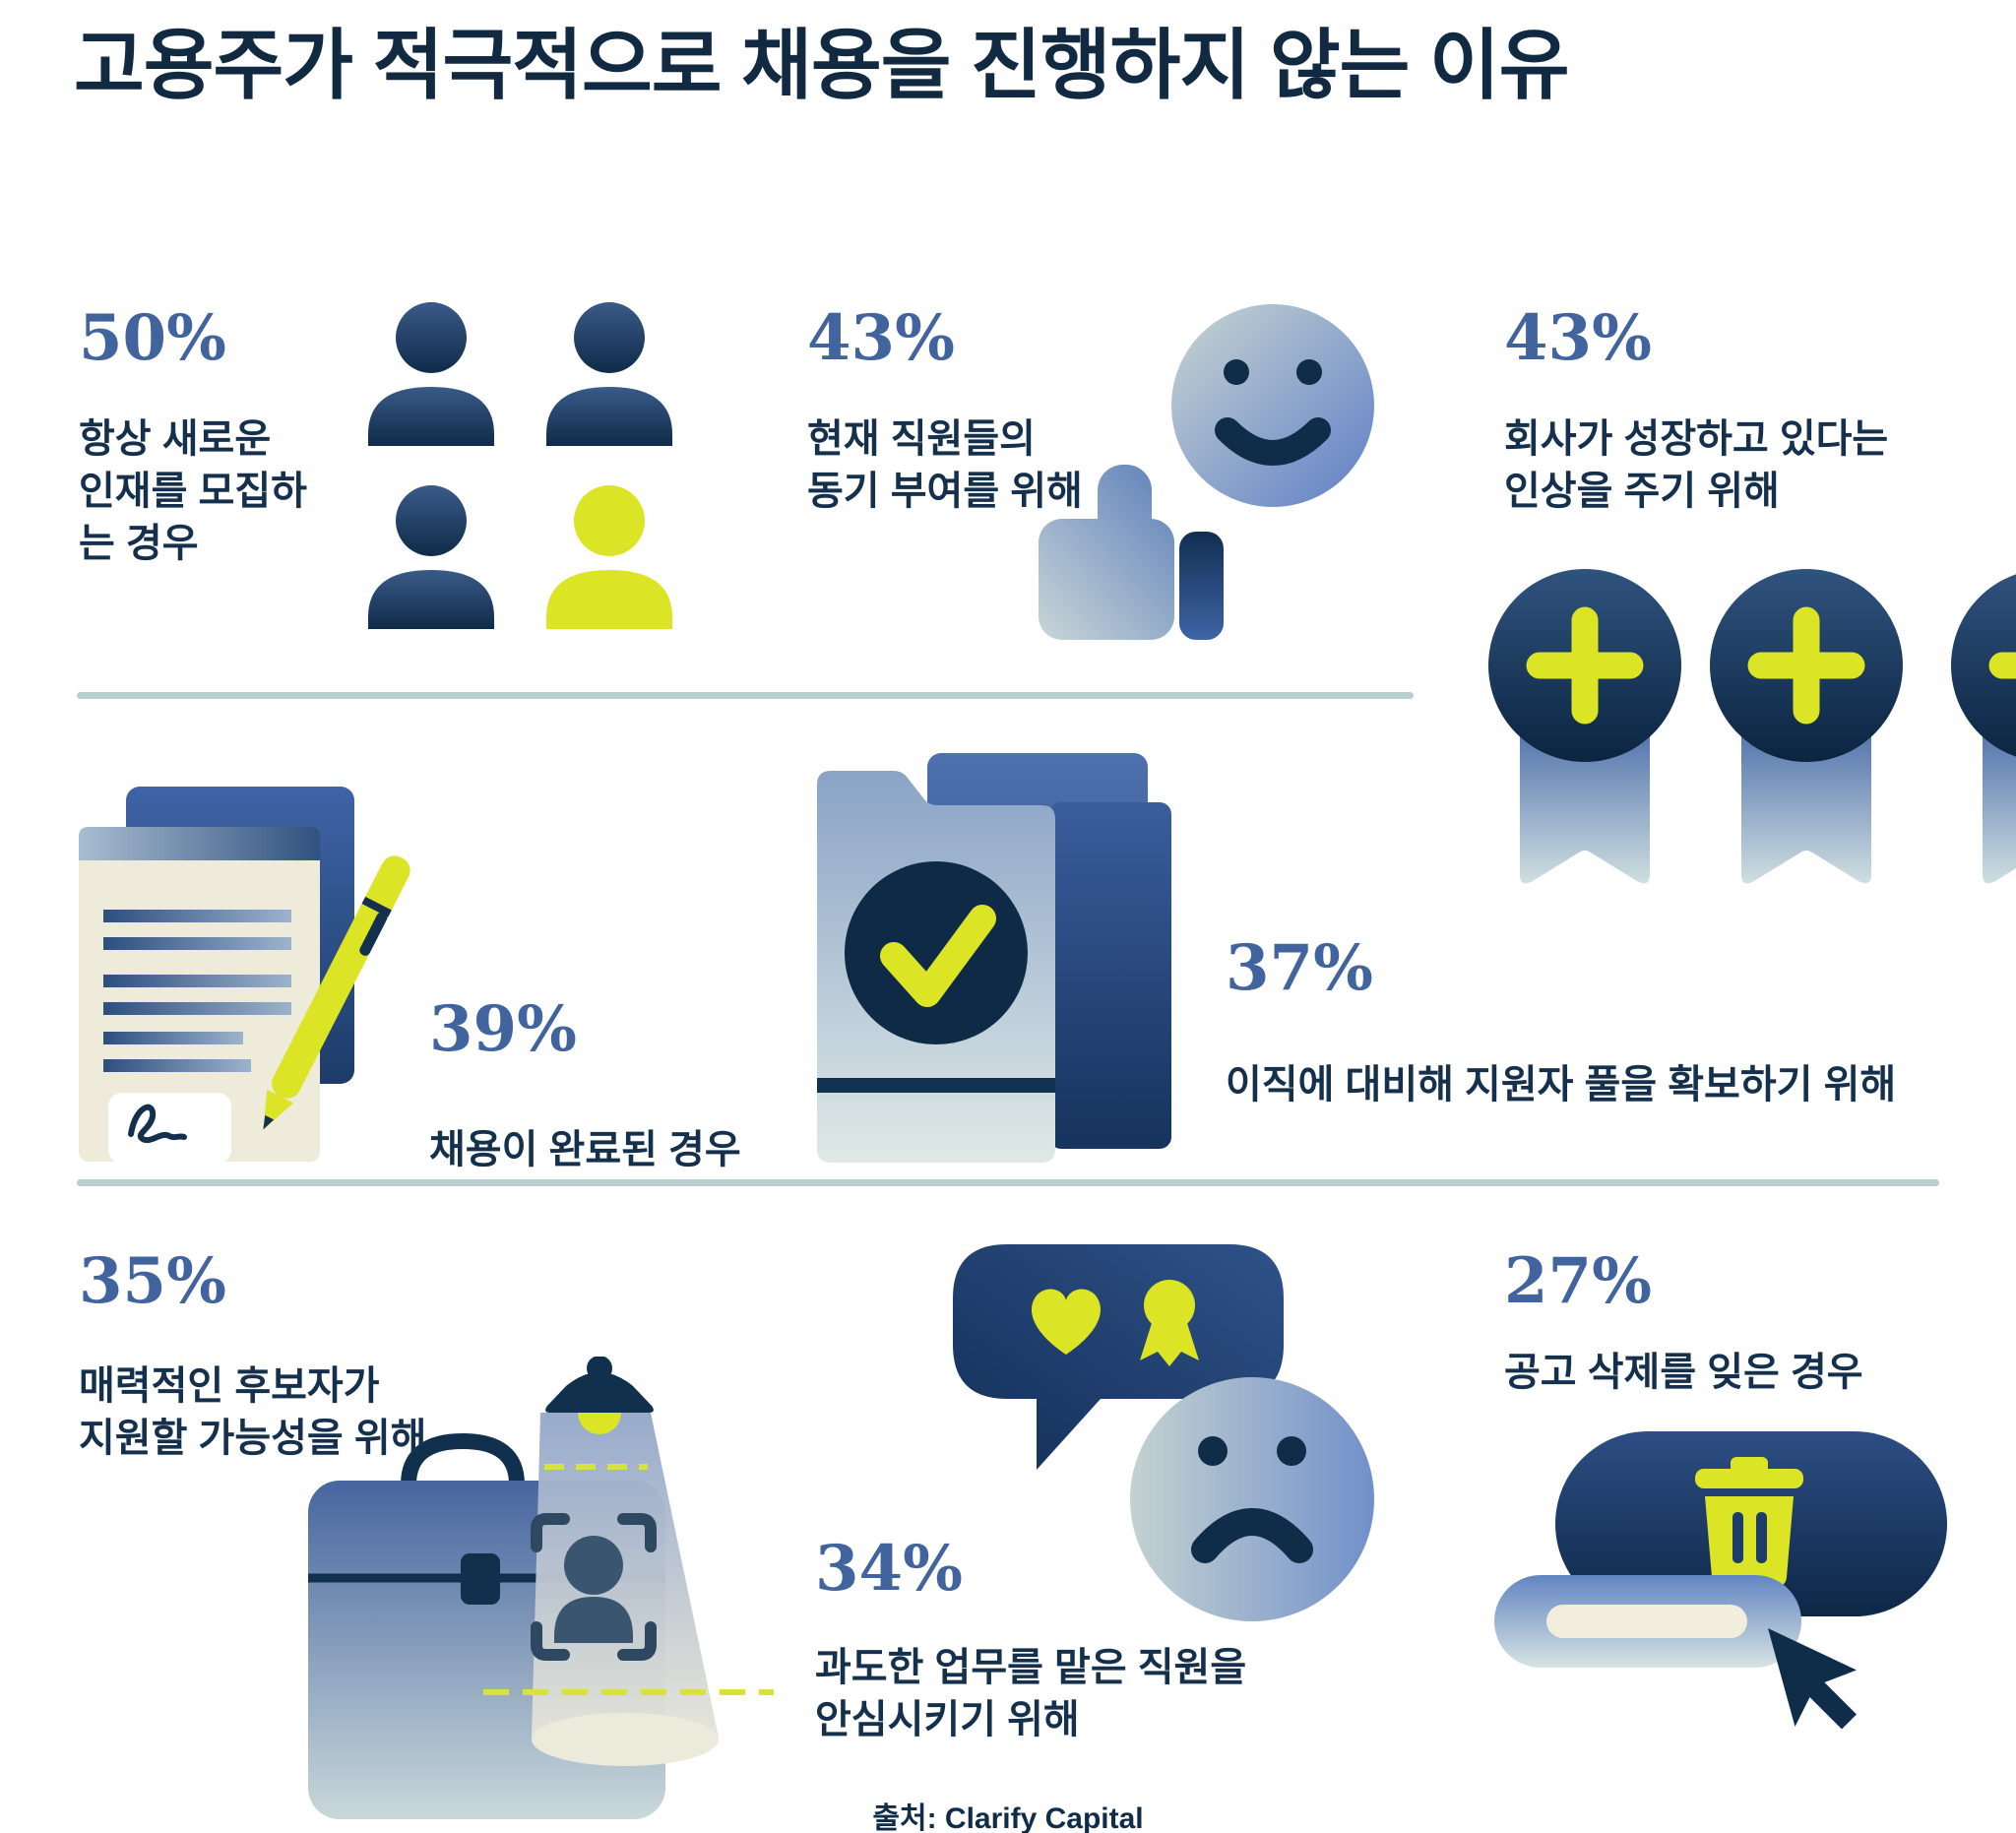  What do you see at coordinates (585, 1150) in the screenshot?
I see `stat-label-hiring-completed: 채용이 완료된 경우` at bounding box center [585, 1150].